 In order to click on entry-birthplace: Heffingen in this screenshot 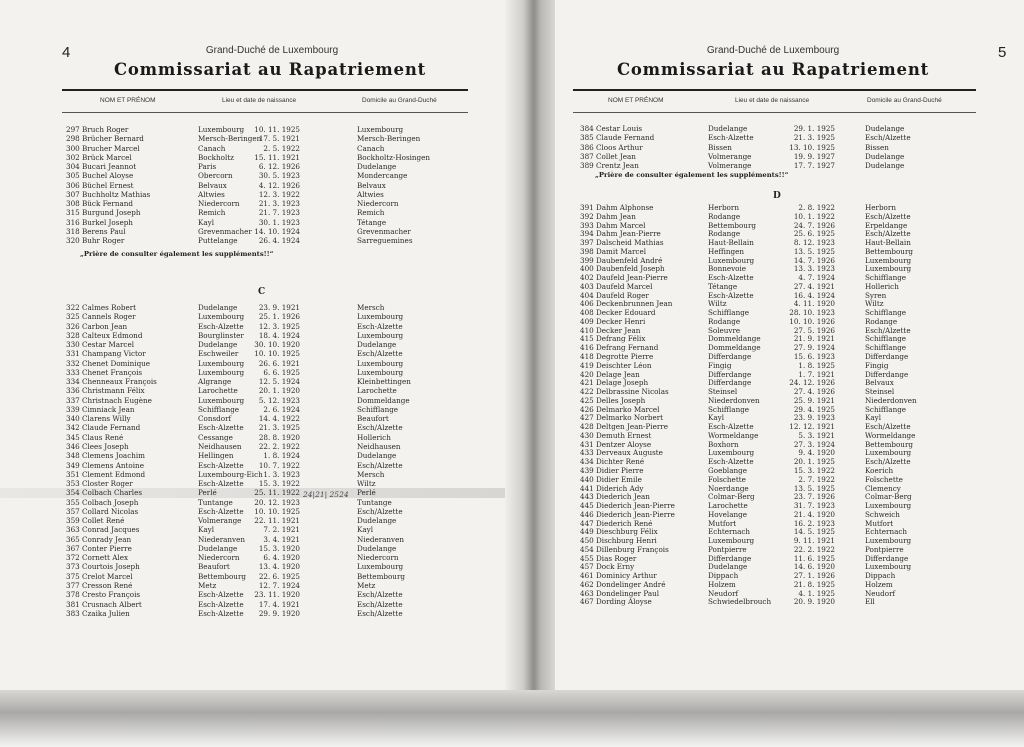, I will do `click(726, 251)`.